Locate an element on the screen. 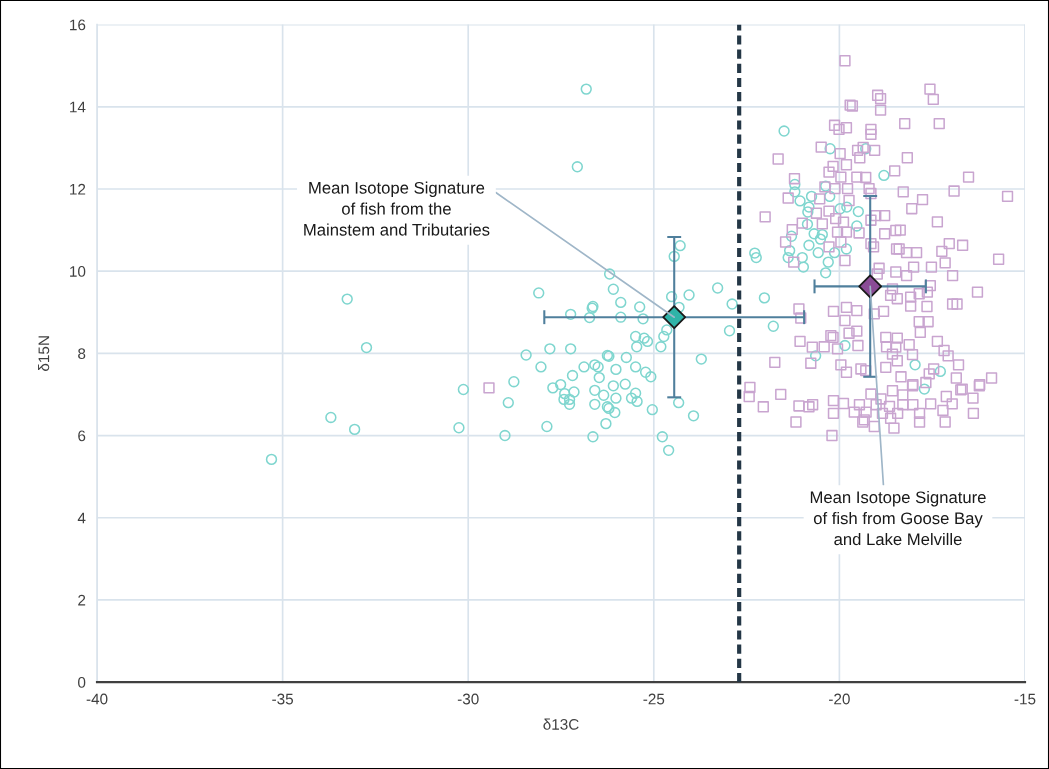  x-tick-label: -20 is located at coordinates (839, 699).